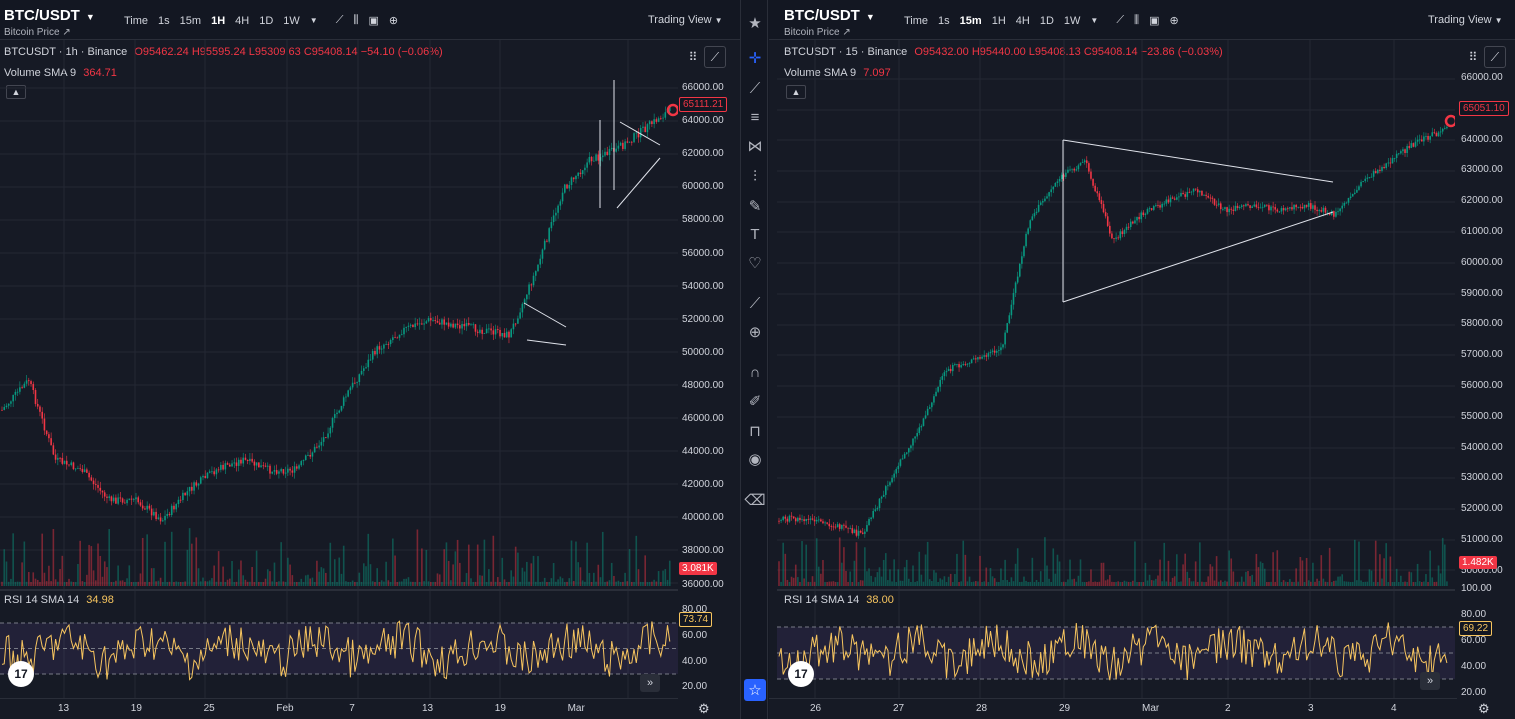 The width and height of the screenshot is (1515, 719). Describe the element at coordinates (755, 303) in the screenshot. I see `ruler-icon: ⟋` at that location.